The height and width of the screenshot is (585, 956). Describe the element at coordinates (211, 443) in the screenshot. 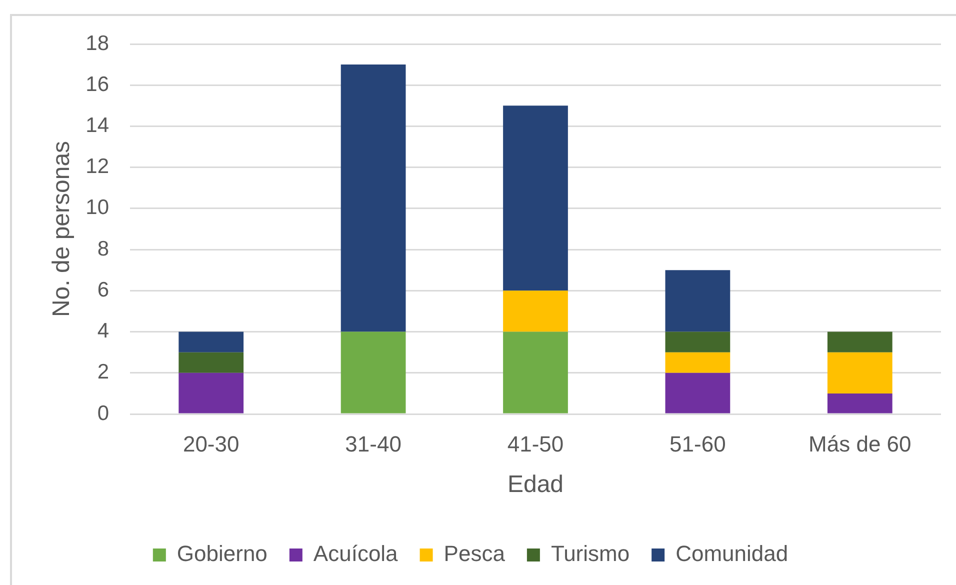

I see `x-tick-label: 20-30` at that location.